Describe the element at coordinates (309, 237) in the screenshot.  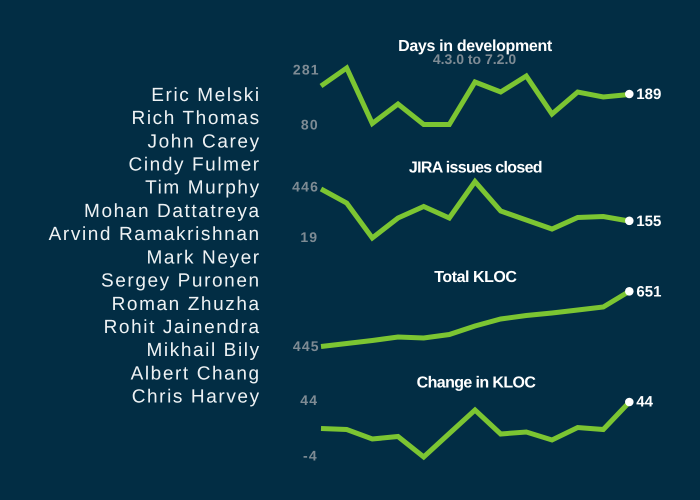
I see `svg-text: 19` at that location.